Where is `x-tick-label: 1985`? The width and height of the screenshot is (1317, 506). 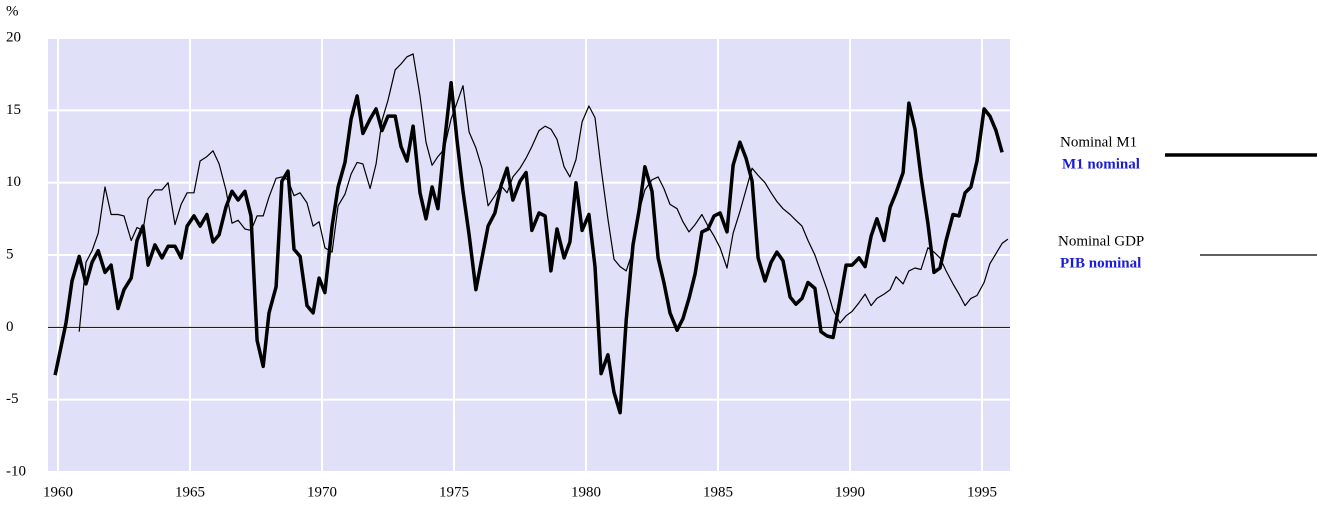
x-tick-label: 1985 is located at coordinates (718, 492).